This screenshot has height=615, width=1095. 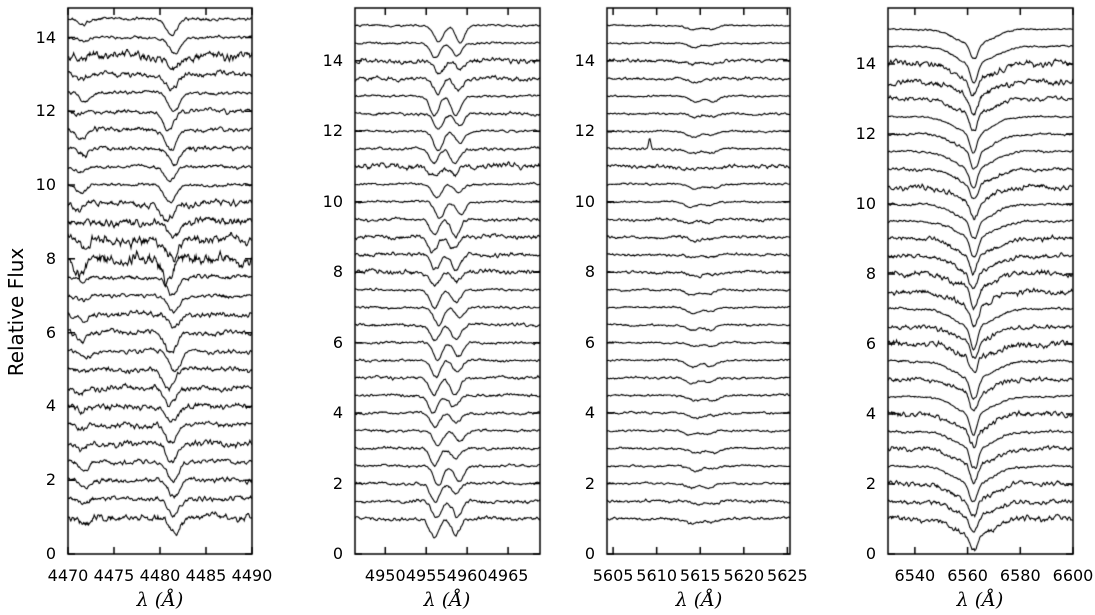 What do you see at coordinates (114, 575) in the screenshot?
I see `x-tick-label: 4475` at bounding box center [114, 575].